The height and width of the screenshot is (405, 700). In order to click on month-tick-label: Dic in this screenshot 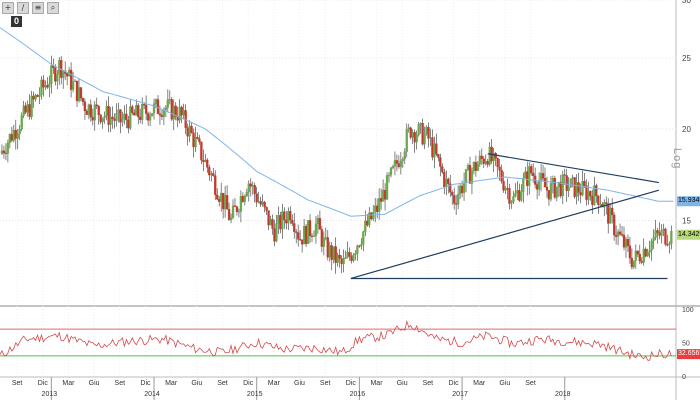, I will do `click(248, 383)`.